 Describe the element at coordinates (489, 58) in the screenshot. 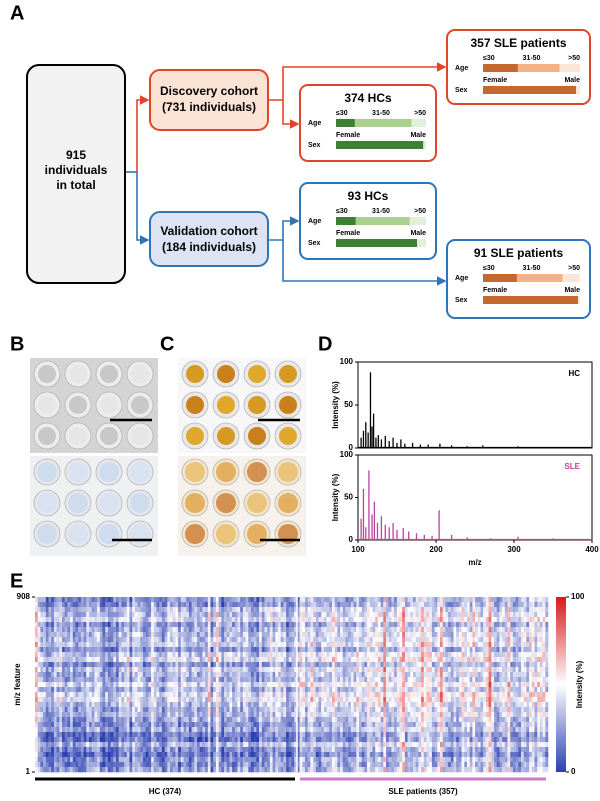

I see `segment-label: ≤30` at that location.